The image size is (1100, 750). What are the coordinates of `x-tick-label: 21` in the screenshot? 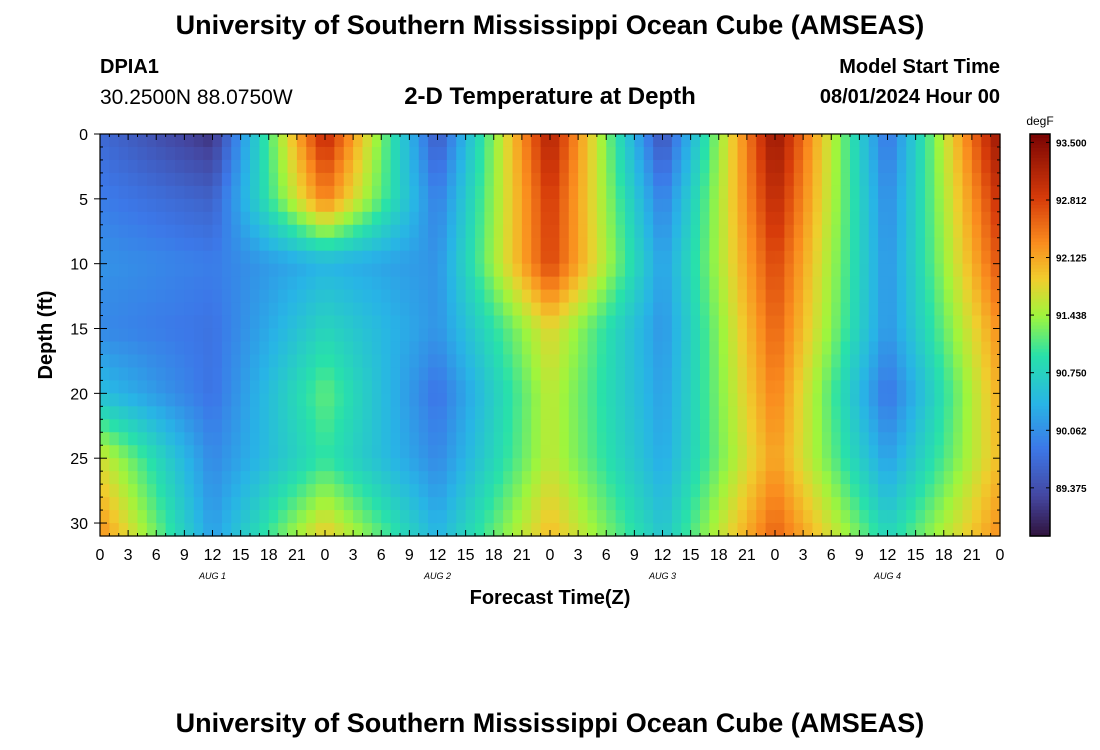 It's located at (297, 555).